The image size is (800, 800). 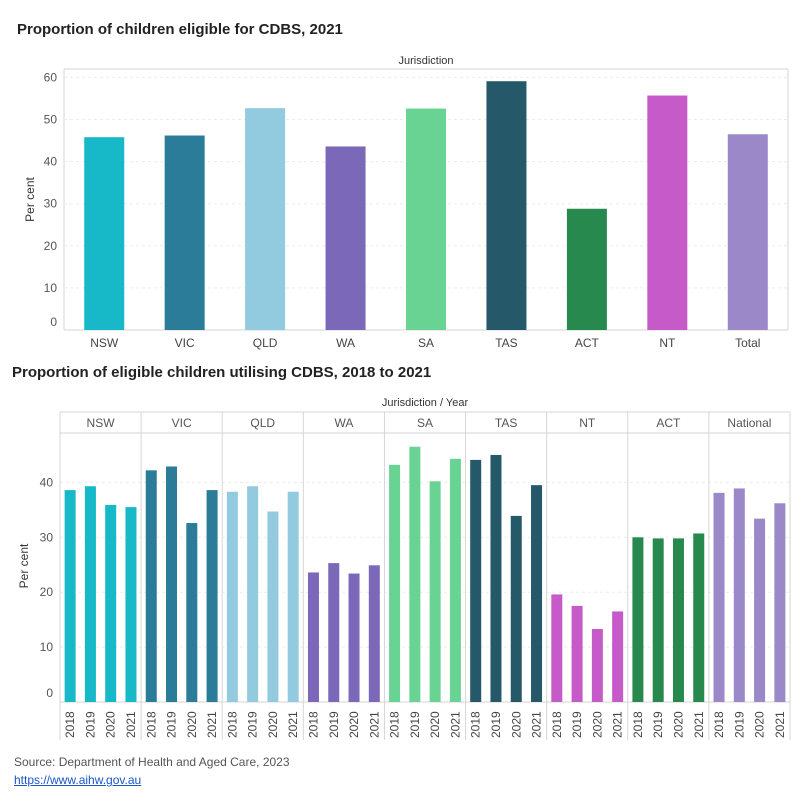 I want to click on chart2-group-label: QLD, so click(x=262, y=423).